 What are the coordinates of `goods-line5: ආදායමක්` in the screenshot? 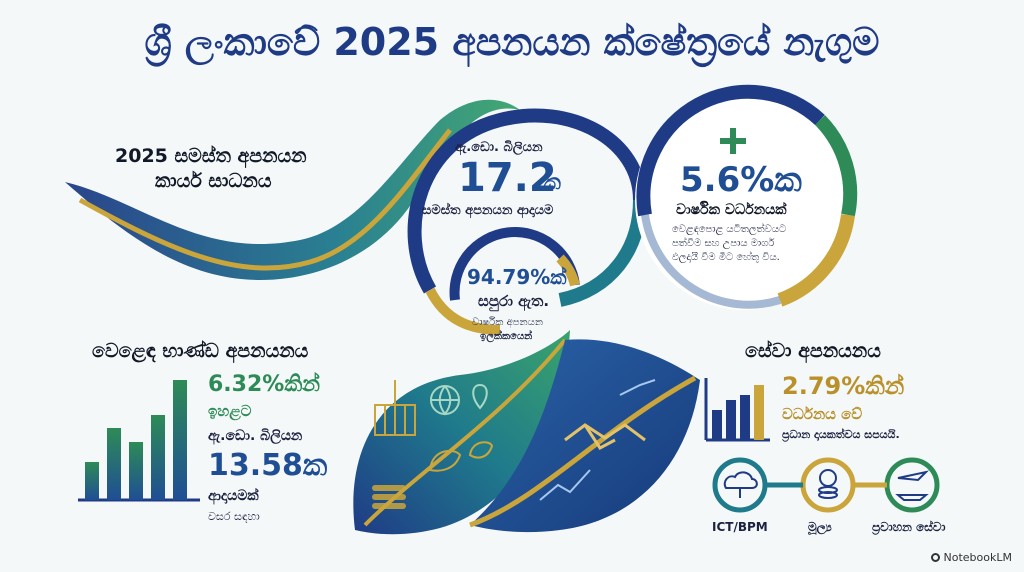 It's located at (233, 496).